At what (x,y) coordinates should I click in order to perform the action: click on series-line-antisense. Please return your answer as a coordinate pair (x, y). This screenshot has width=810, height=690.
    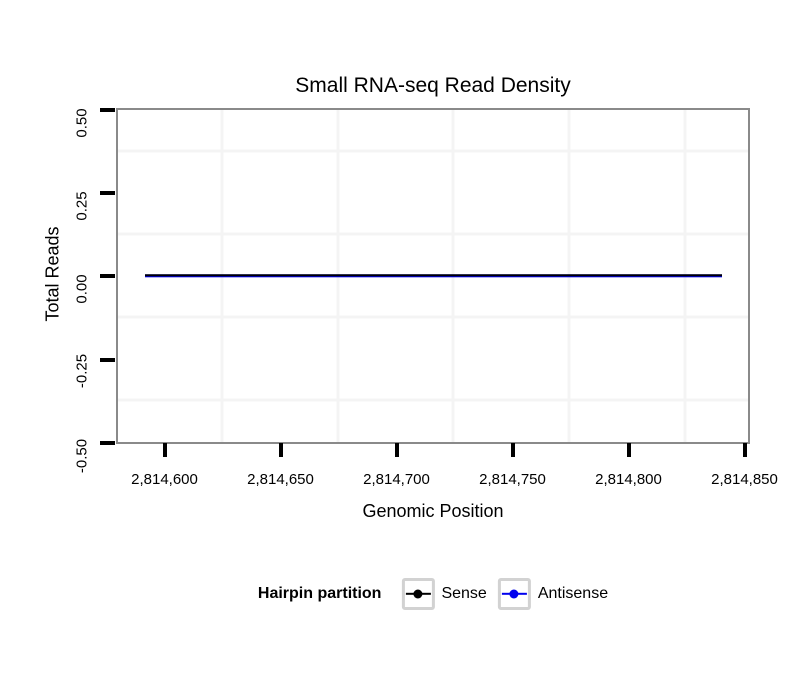
    Looking at the image, I should click on (433, 275).